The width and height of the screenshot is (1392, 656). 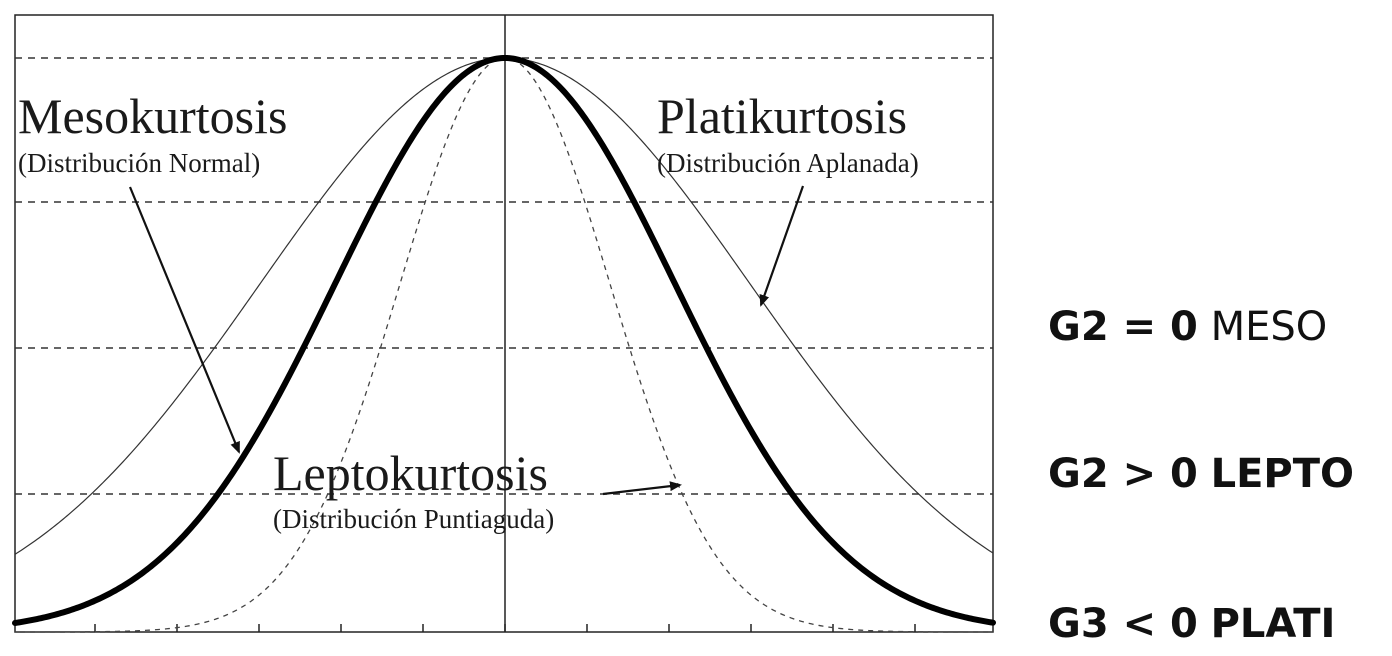 What do you see at coordinates (505, 628) in the screenshot?
I see `x-ticks` at bounding box center [505, 628].